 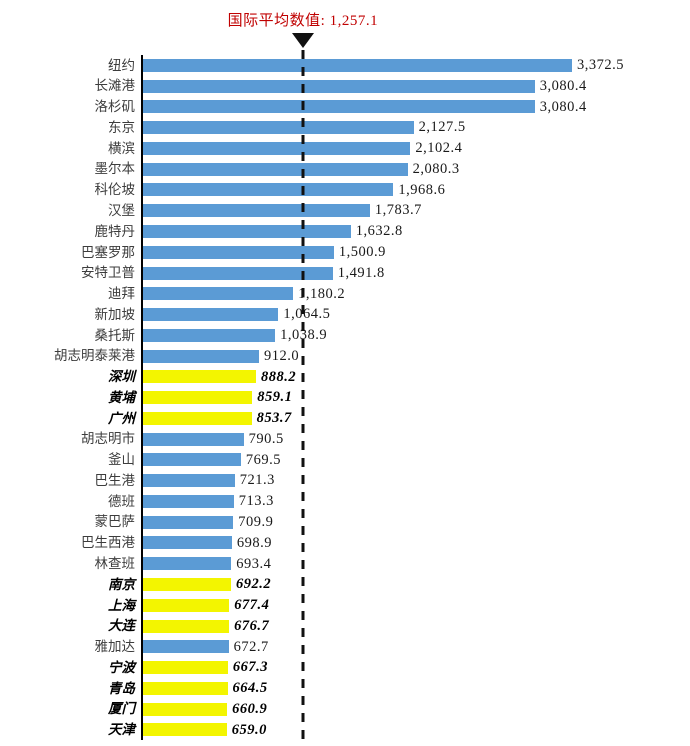 I want to click on bar-area: 660.9, so click(x=415, y=709).